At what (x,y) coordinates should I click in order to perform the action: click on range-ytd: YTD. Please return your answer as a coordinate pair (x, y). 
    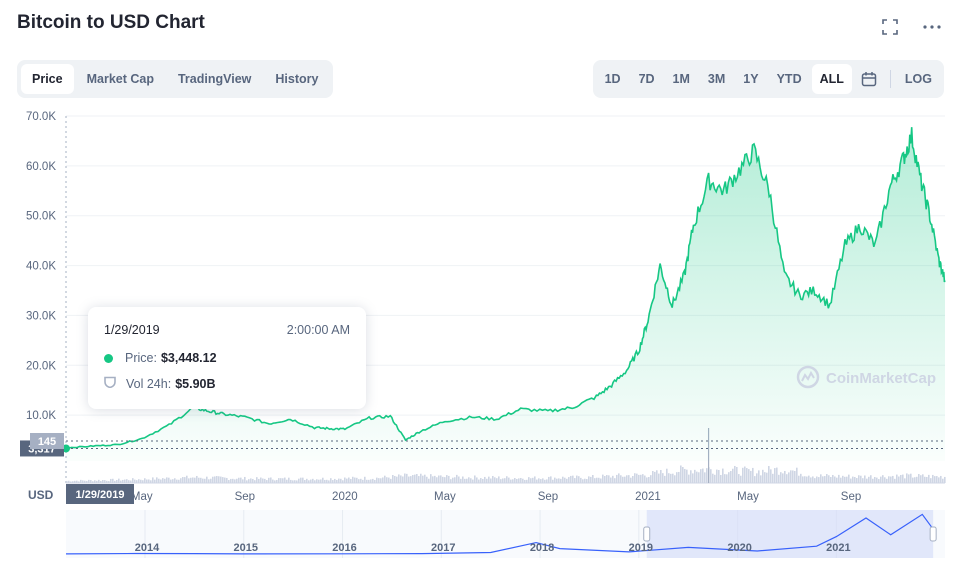
    Looking at the image, I should click on (789, 79).